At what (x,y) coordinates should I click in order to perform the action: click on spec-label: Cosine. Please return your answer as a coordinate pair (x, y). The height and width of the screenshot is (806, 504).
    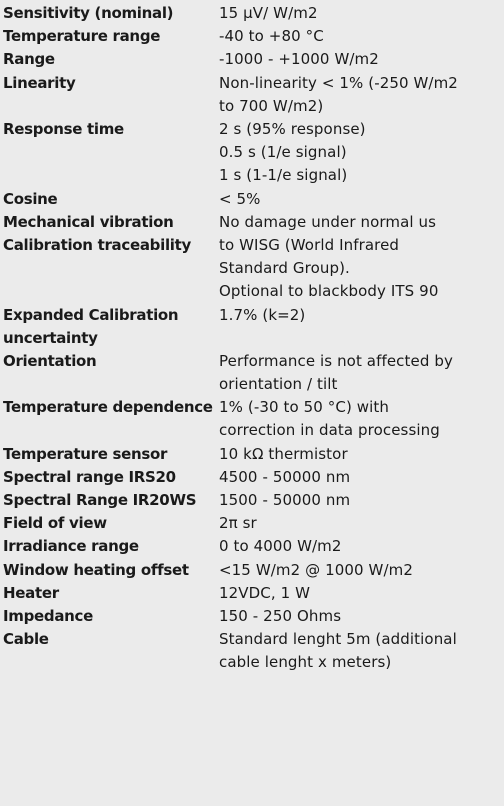
    Looking at the image, I should click on (30, 198).